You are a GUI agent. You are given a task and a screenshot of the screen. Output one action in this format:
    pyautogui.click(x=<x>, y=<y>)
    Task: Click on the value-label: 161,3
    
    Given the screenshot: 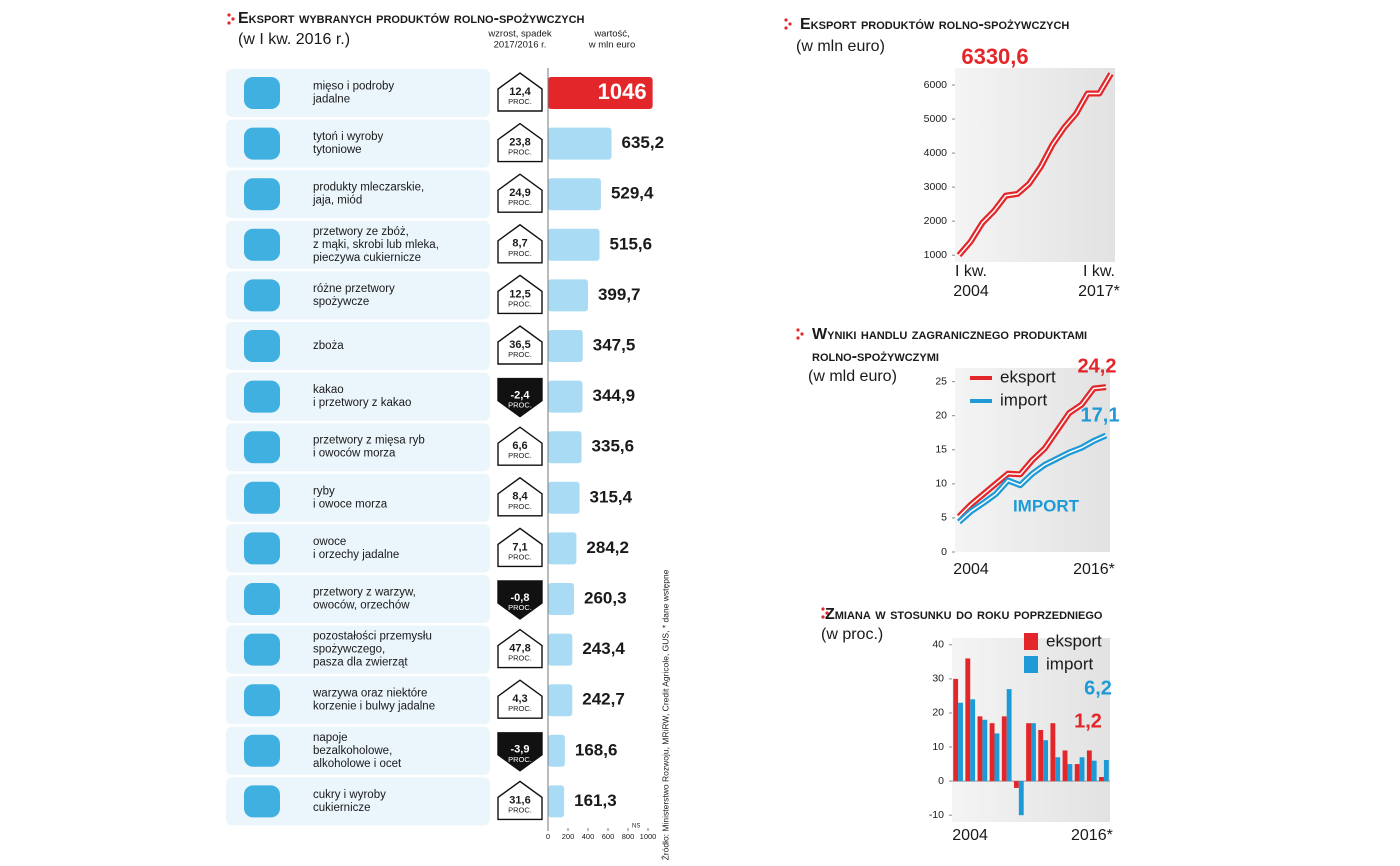 What is the action you would take?
    pyautogui.click(x=595, y=800)
    